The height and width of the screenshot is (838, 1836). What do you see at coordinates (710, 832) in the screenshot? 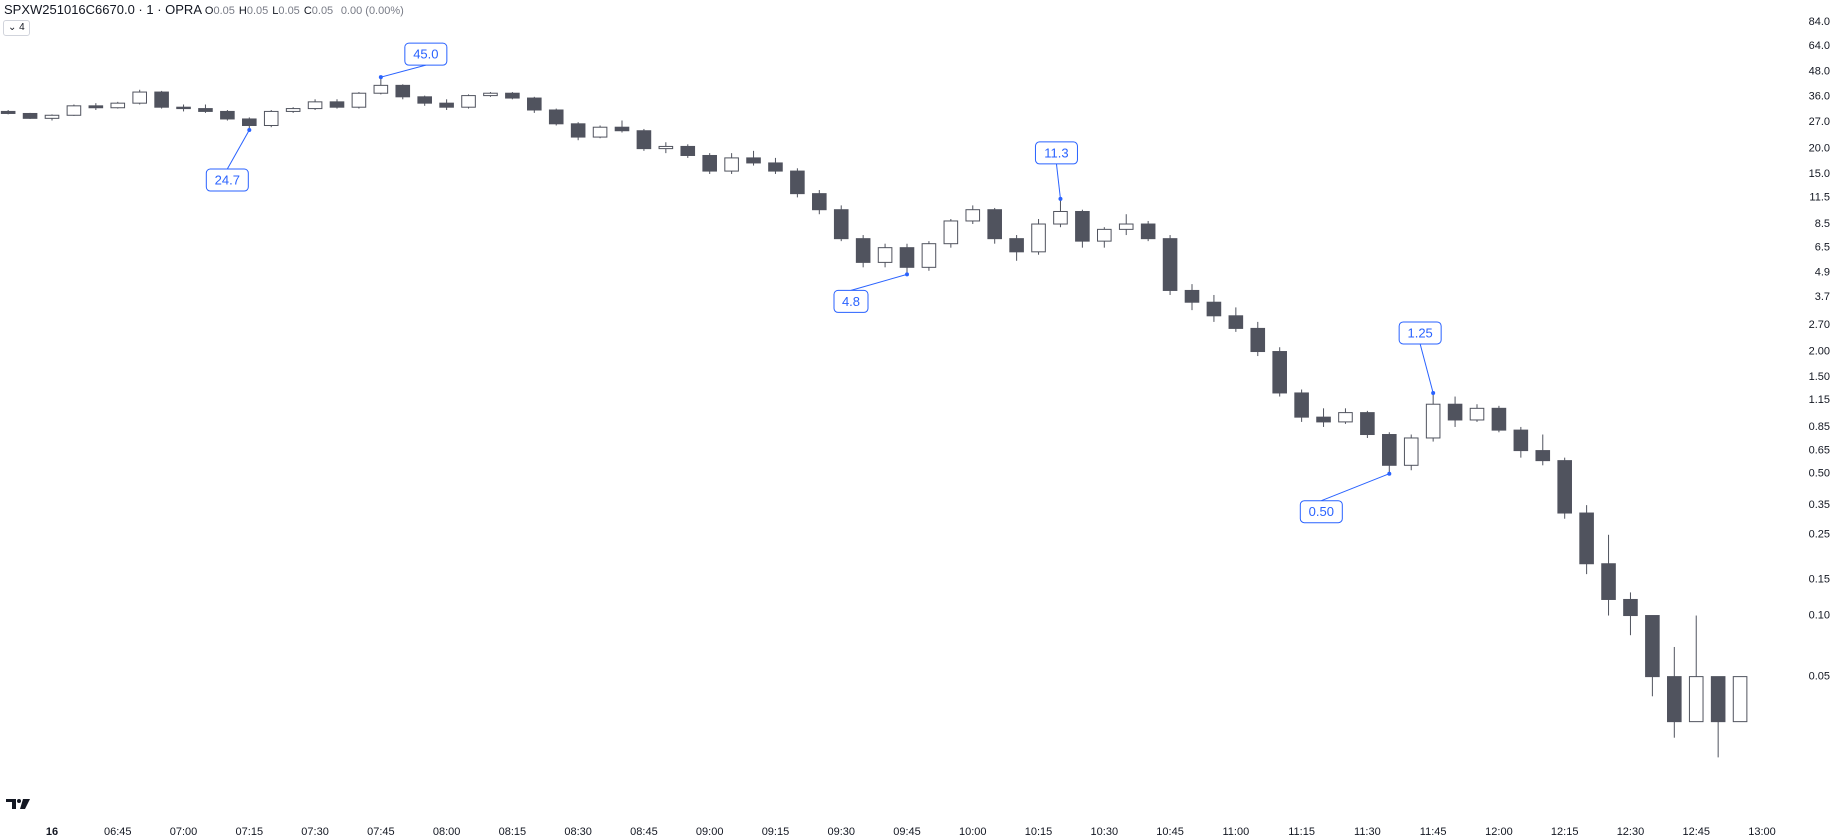
I see `x-tick-label: 09:00` at bounding box center [710, 832].